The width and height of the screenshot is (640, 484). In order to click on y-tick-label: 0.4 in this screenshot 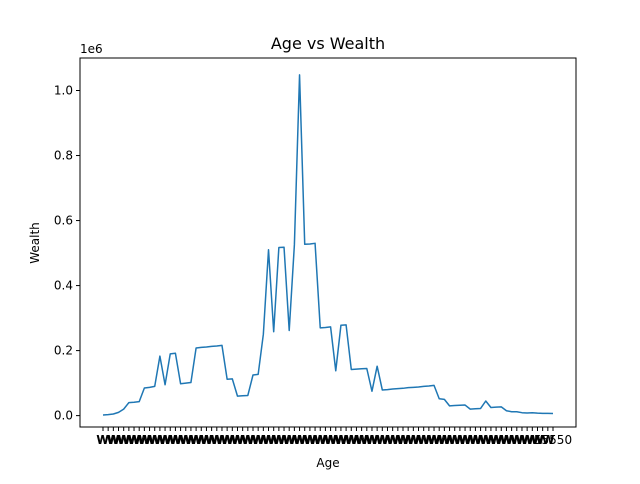, I will do `click(63, 286)`.